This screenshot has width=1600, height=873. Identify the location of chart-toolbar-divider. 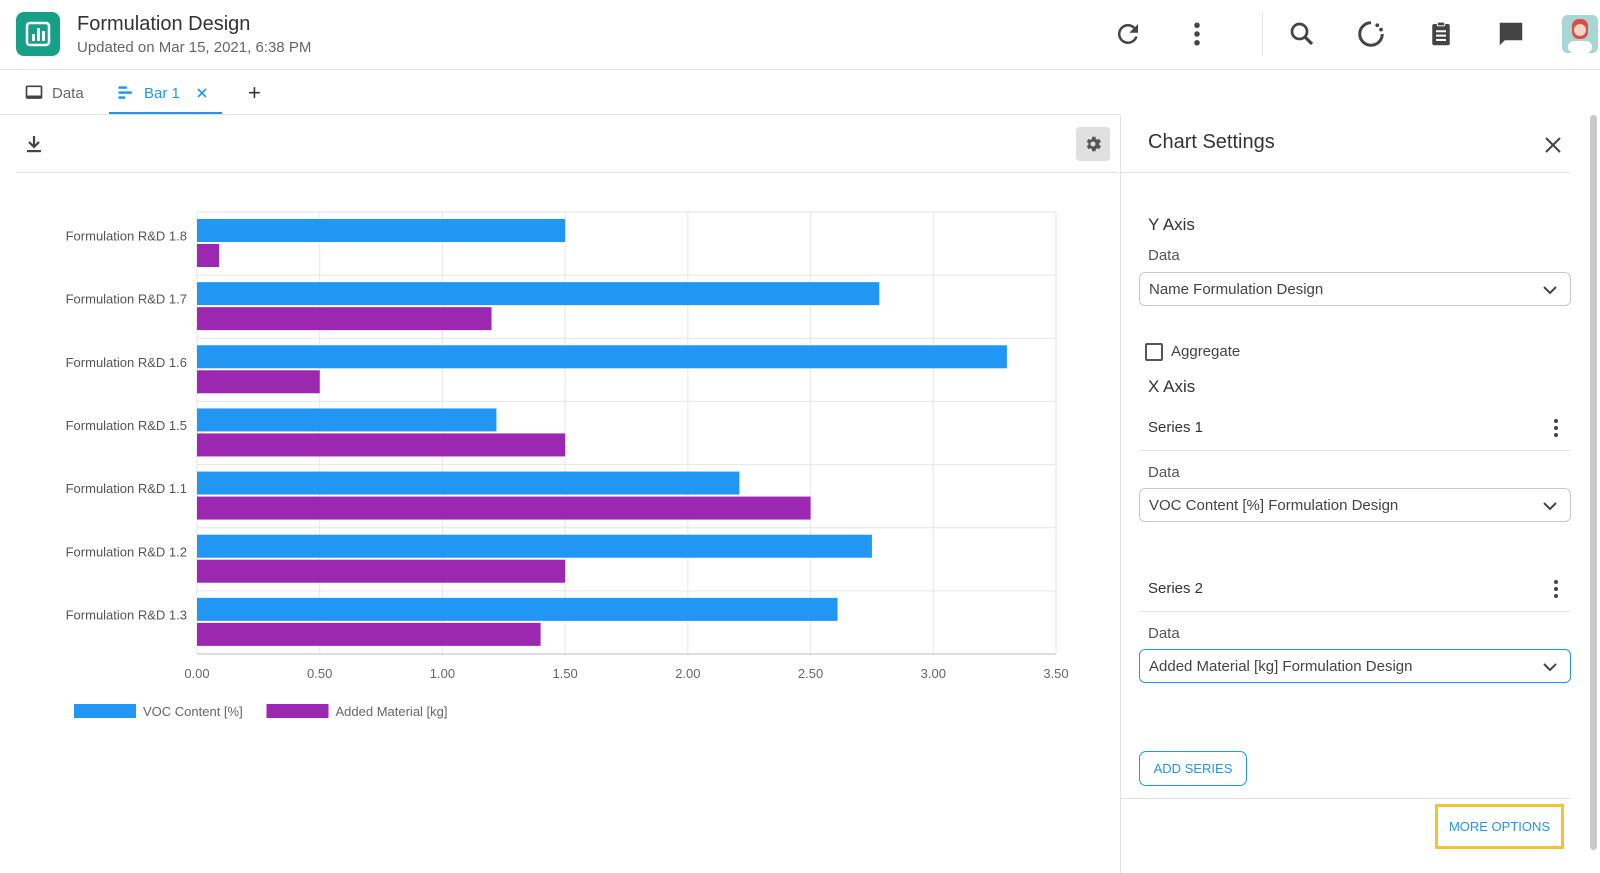
(567, 172).